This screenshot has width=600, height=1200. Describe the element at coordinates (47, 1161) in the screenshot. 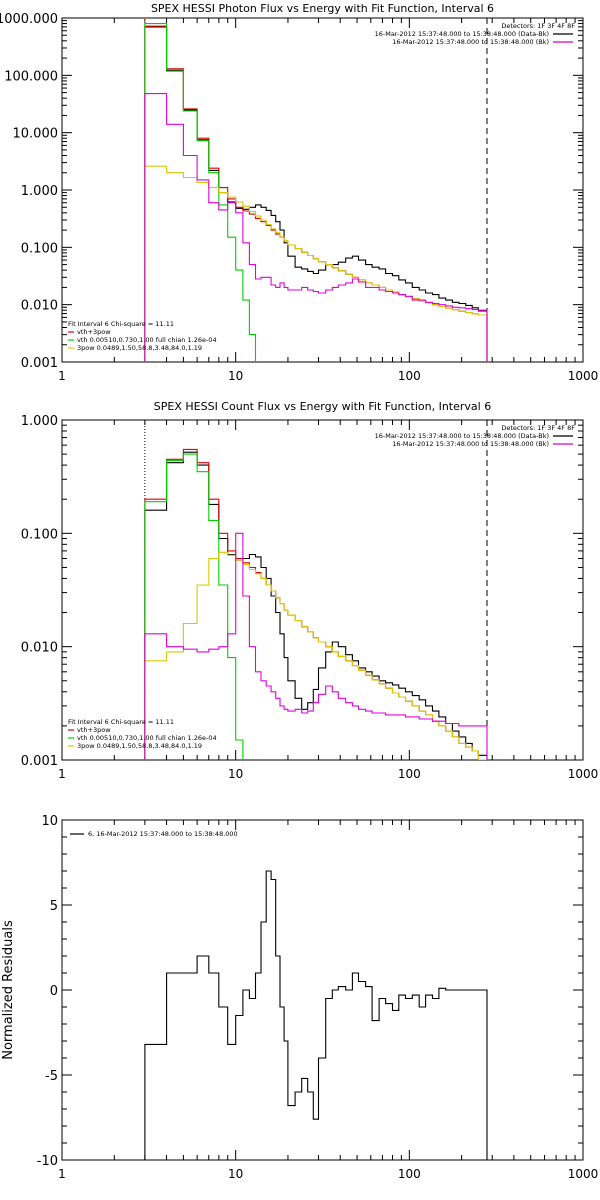

I see `y-tick-label: -10` at that location.